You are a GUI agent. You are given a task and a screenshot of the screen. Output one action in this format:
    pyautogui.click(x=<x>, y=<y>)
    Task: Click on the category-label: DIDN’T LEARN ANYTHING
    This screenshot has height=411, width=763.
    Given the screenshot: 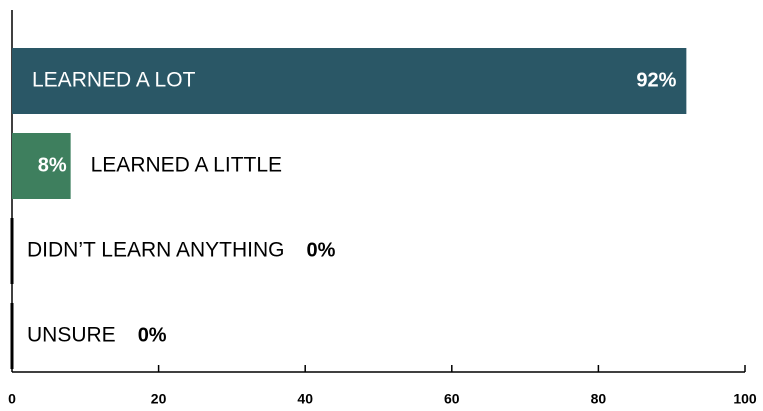 What is the action you would take?
    pyautogui.click(x=156, y=250)
    